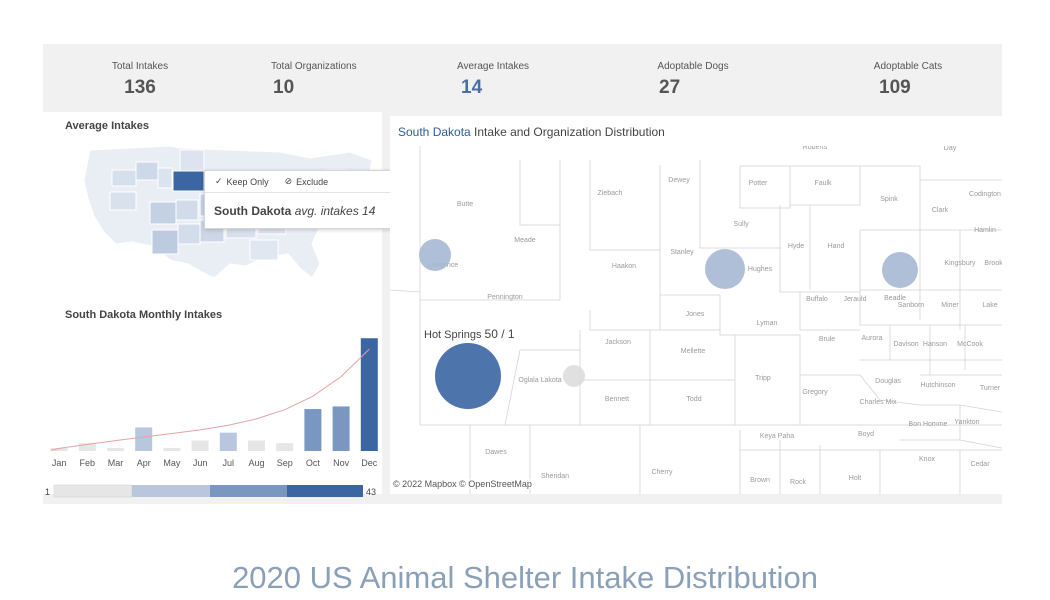  I want to click on county-label: Bennett, so click(617, 399).